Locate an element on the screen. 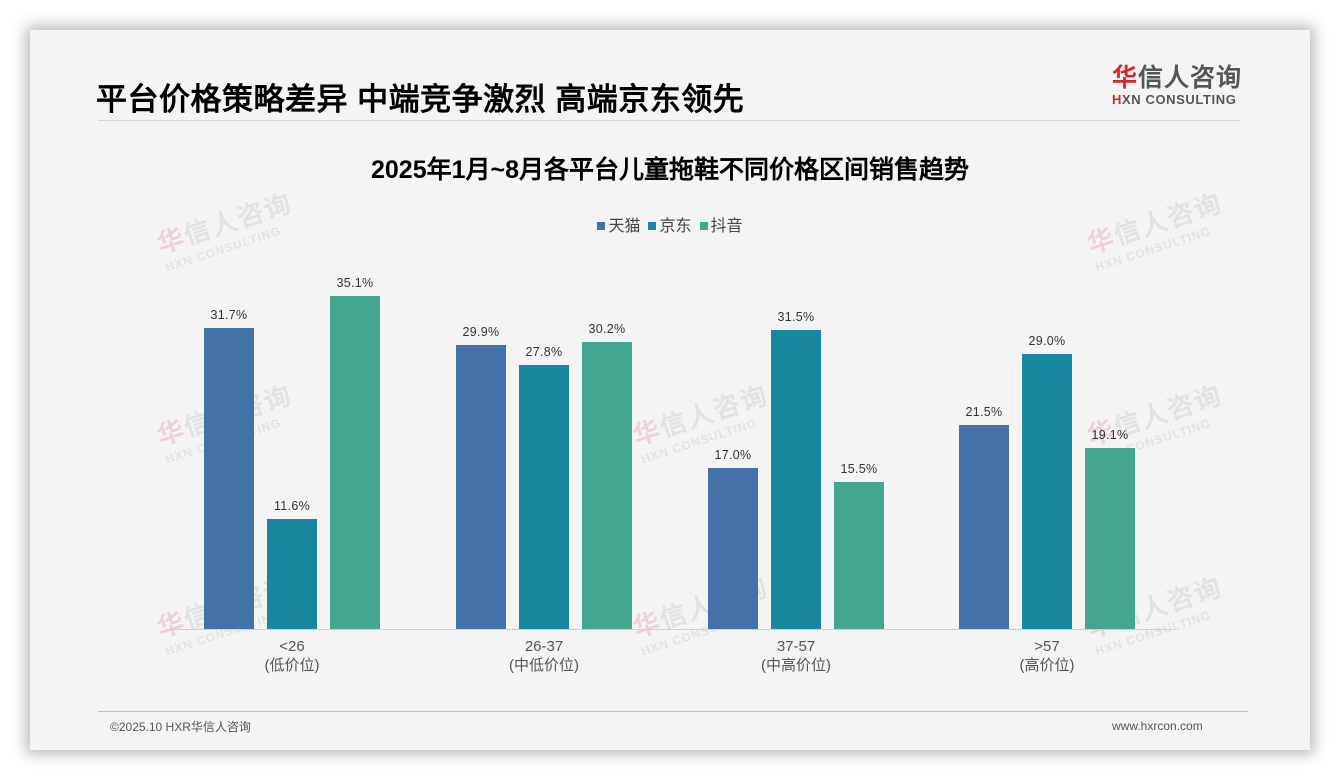 The image size is (1340, 780). chart-legend: 天猫 京东 抖音 is located at coordinates (670, 224).